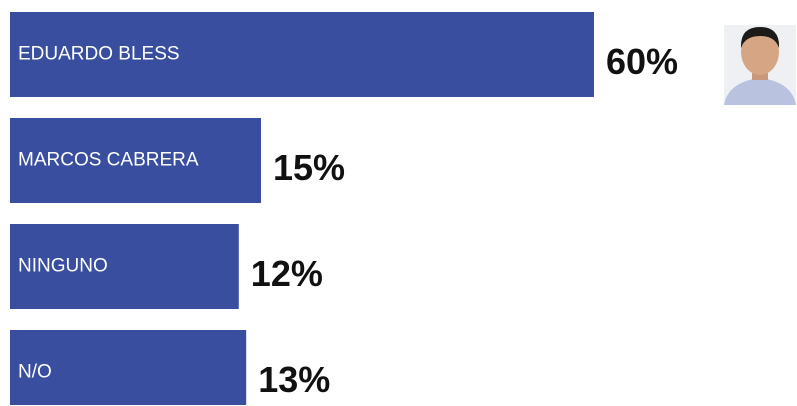 This screenshot has width=797, height=406. Describe the element at coordinates (108, 160) in the screenshot. I see `category-label: MARCOS CABRERA` at that location.